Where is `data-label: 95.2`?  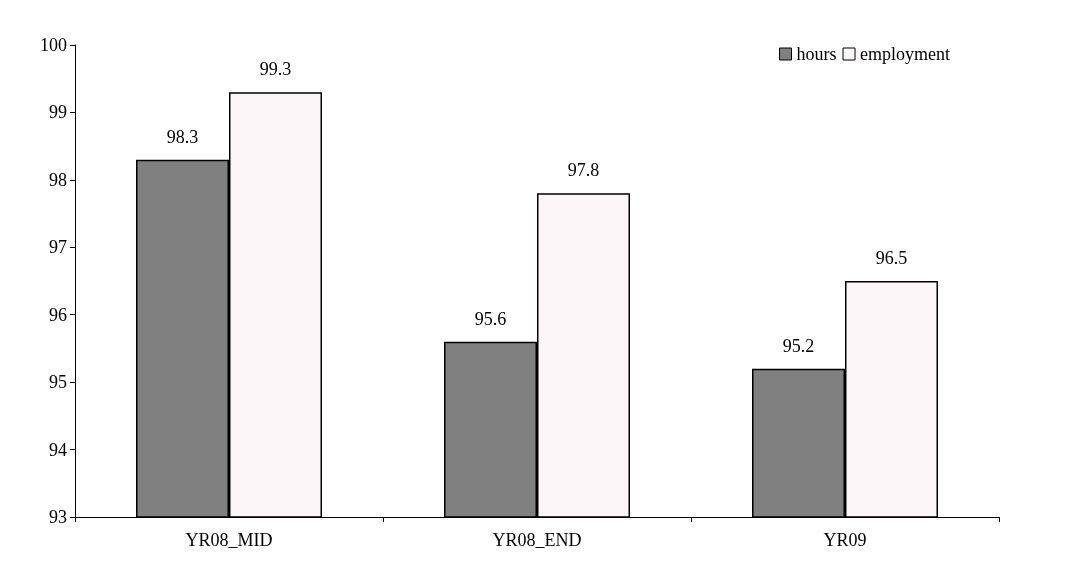
data-label: 95.2 is located at coordinates (798, 345).